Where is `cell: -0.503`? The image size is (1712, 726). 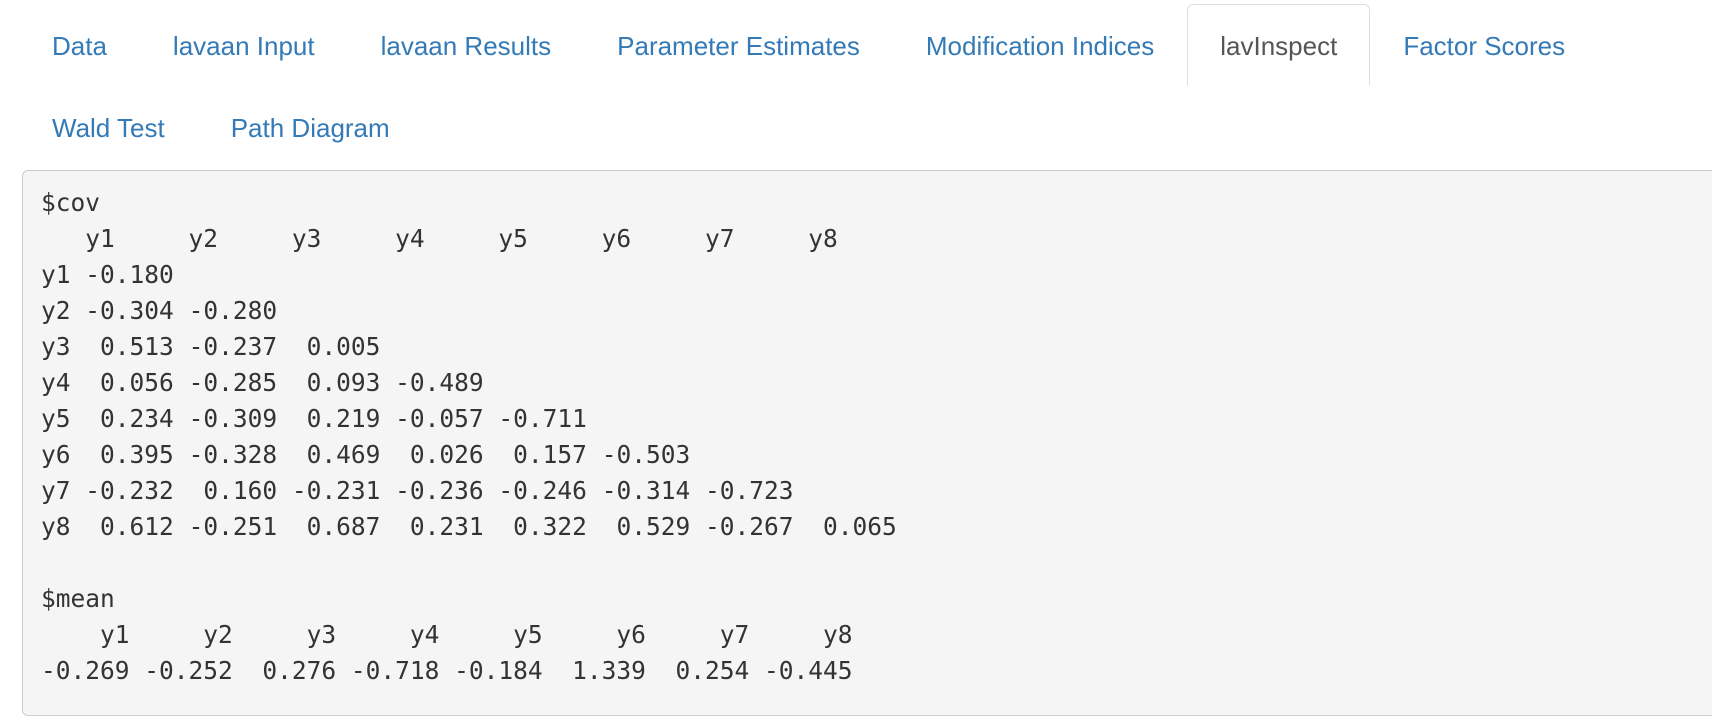
cell: -0.503 is located at coordinates (646, 454).